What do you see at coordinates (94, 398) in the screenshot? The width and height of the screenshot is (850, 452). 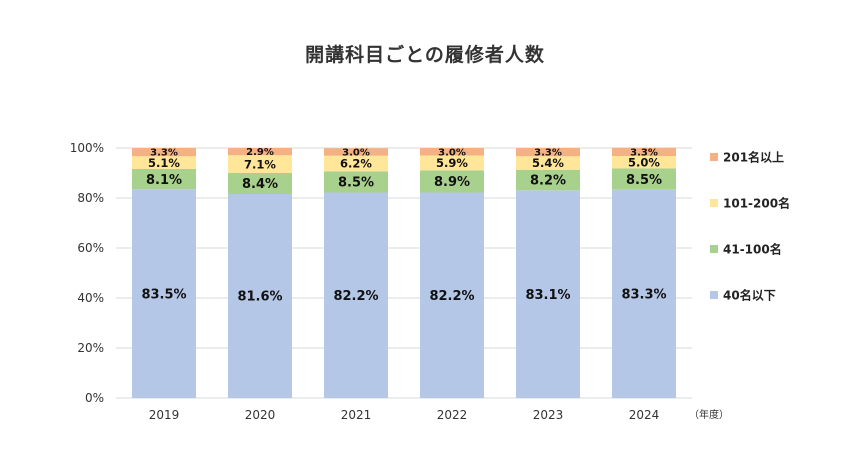 I see `y-tick-label: 0%` at bounding box center [94, 398].